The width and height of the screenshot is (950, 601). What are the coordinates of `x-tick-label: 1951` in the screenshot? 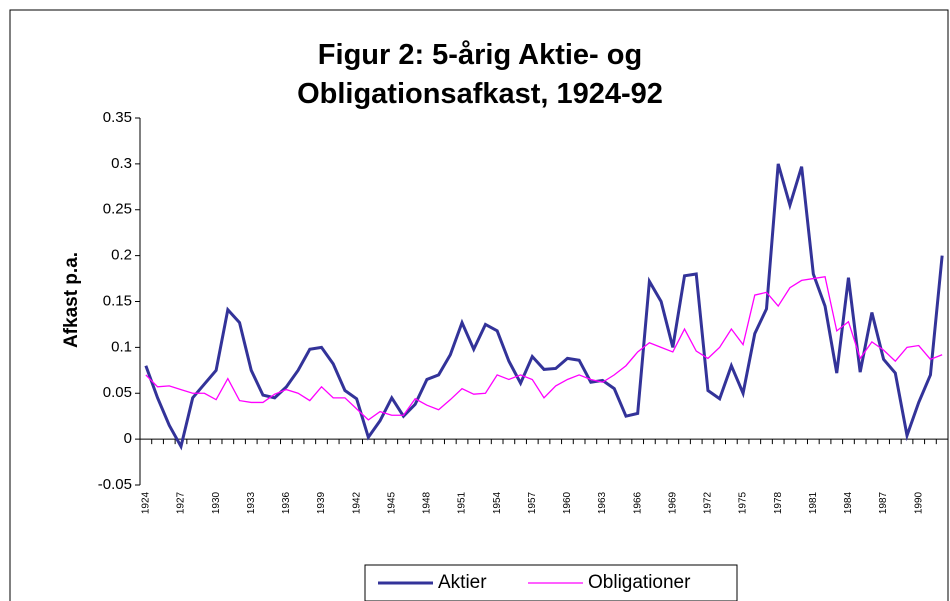 It's located at (462, 502).